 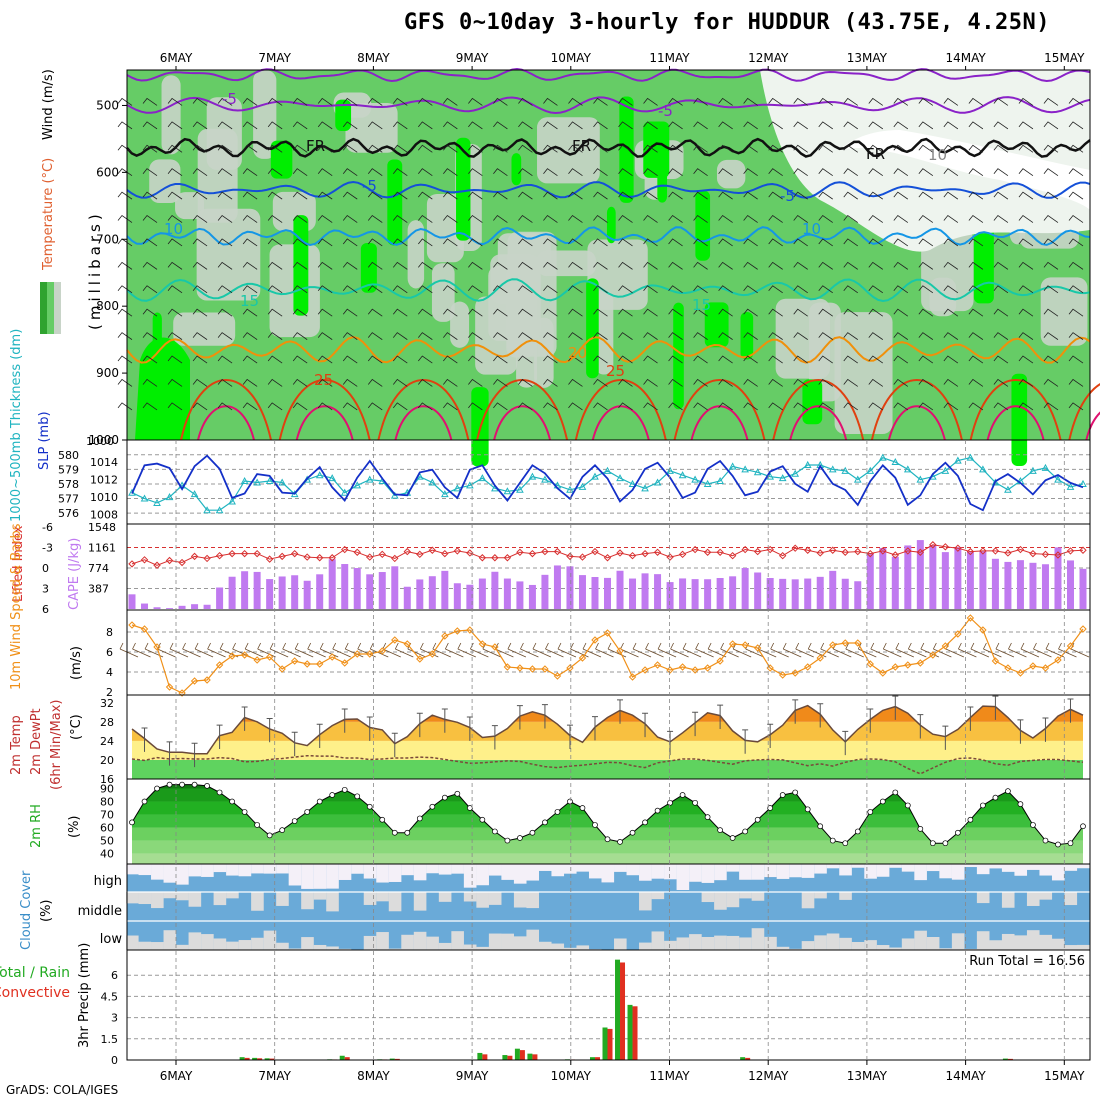 What do you see at coordinates (104, 462) in the screenshot?
I see `y-tick-label-right: 1014` at bounding box center [104, 462].